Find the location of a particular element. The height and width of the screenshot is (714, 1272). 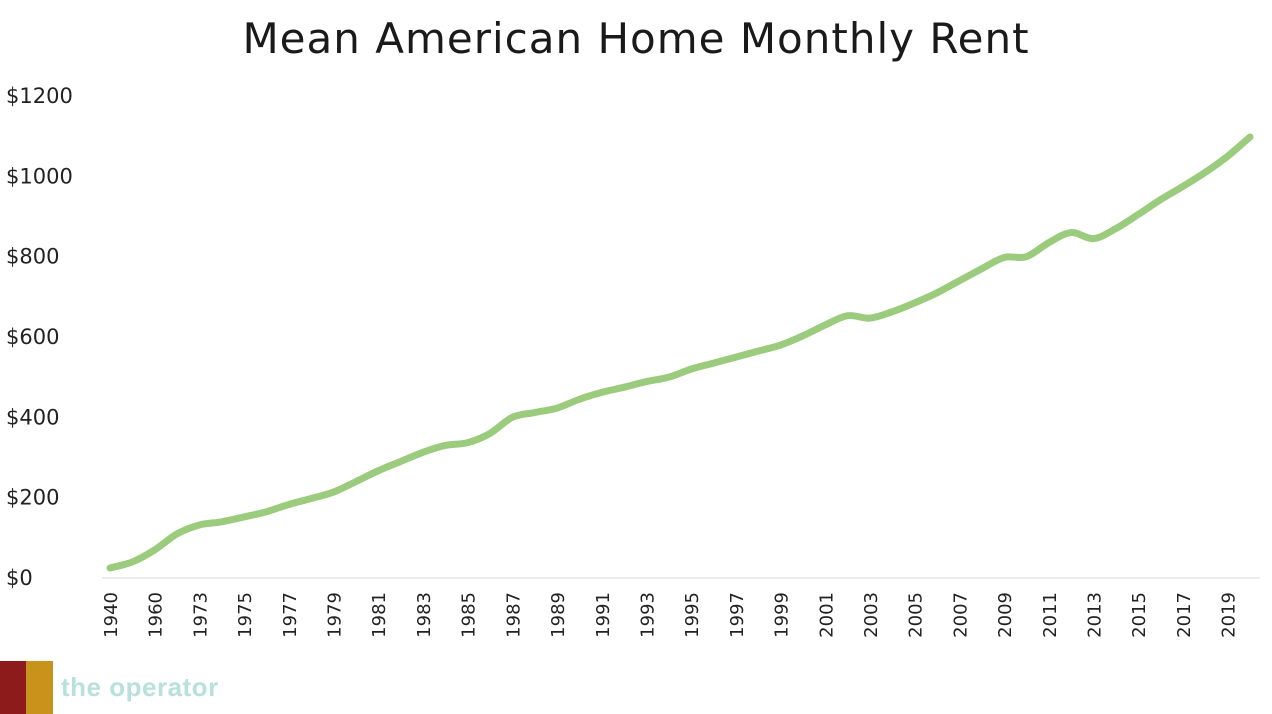

x-tick-label: 1977 is located at coordinates (290, 615).